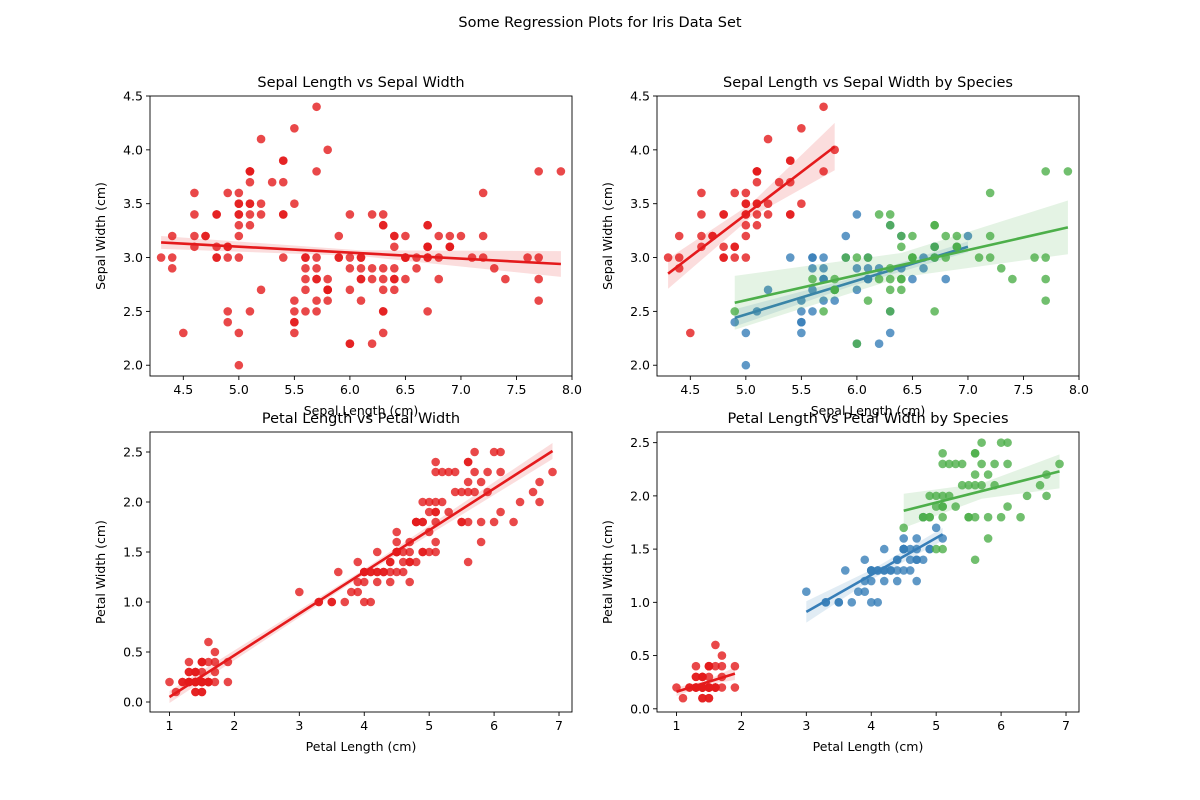 The width and height of the screenshot is (1200, 800). I want to click on figure-suptitle: Some Regression Plots for Iris Data Set, so click(599, 23).